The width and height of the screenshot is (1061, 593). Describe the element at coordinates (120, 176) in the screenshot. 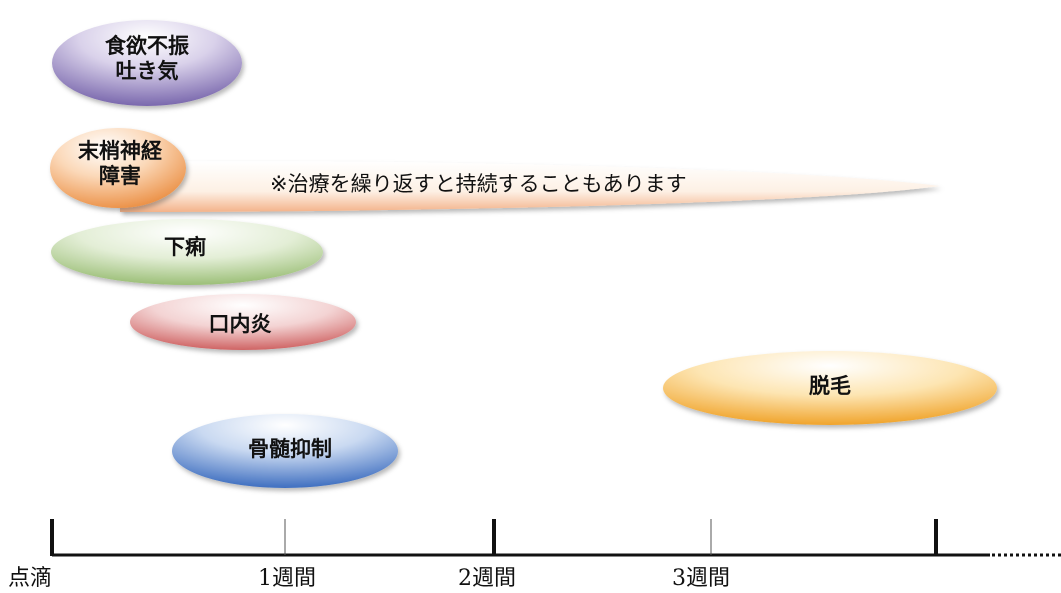

I see `neuropathy-label-line2: 障害` at that location.